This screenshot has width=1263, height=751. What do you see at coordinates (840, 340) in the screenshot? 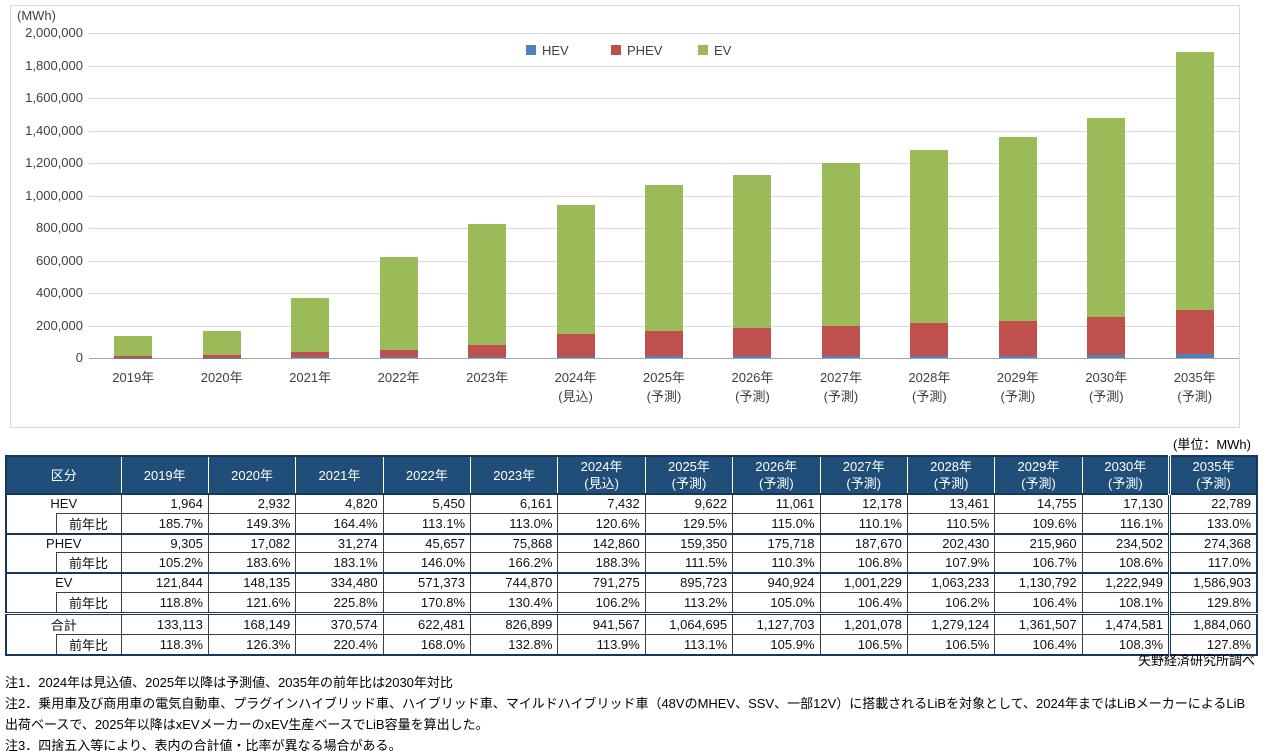
I see `bar-segment-phev-2027年` at bounding box center [840, 340].